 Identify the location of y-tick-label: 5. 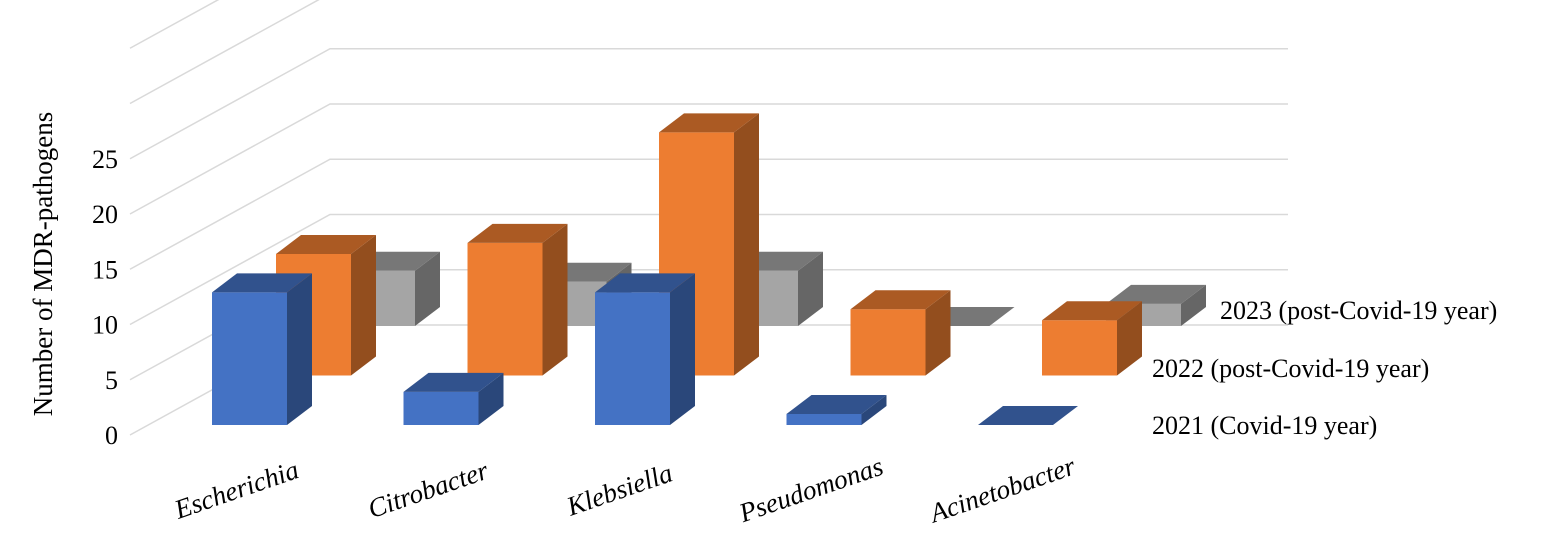
(111, 380).